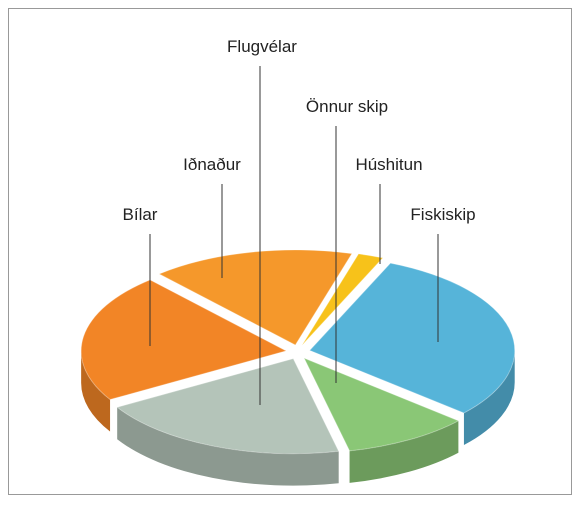 The image size is (581, 508). Describe the element at coordinates (347, 106) in the screenshot. I see `slice-label: Önnur skip` at that location.